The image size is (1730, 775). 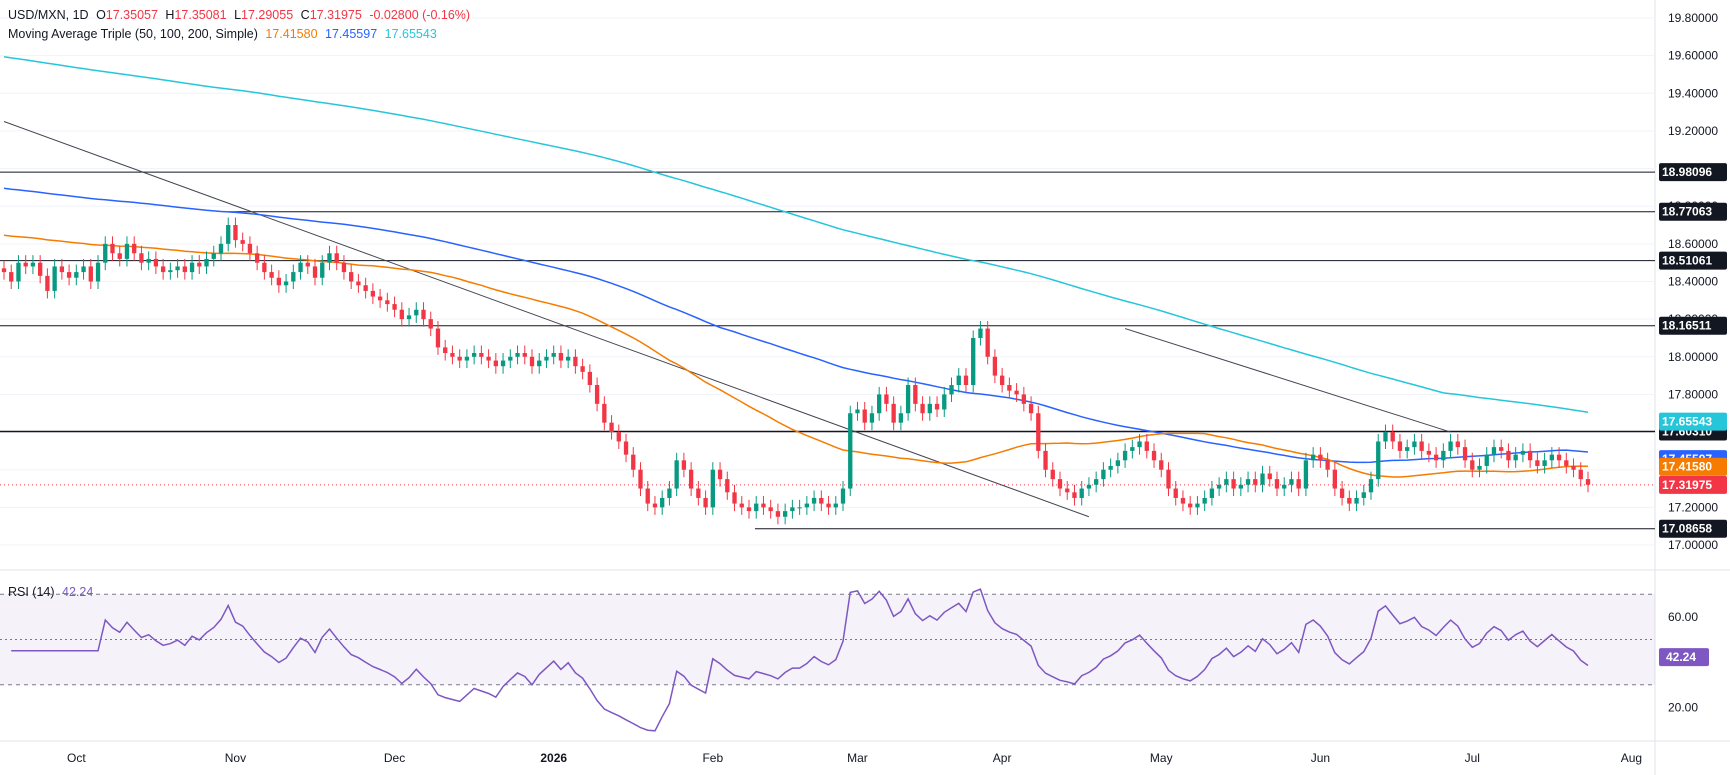 I want to click on symbol-label: USD/MXN, 1D, so click(x=48, y=15).